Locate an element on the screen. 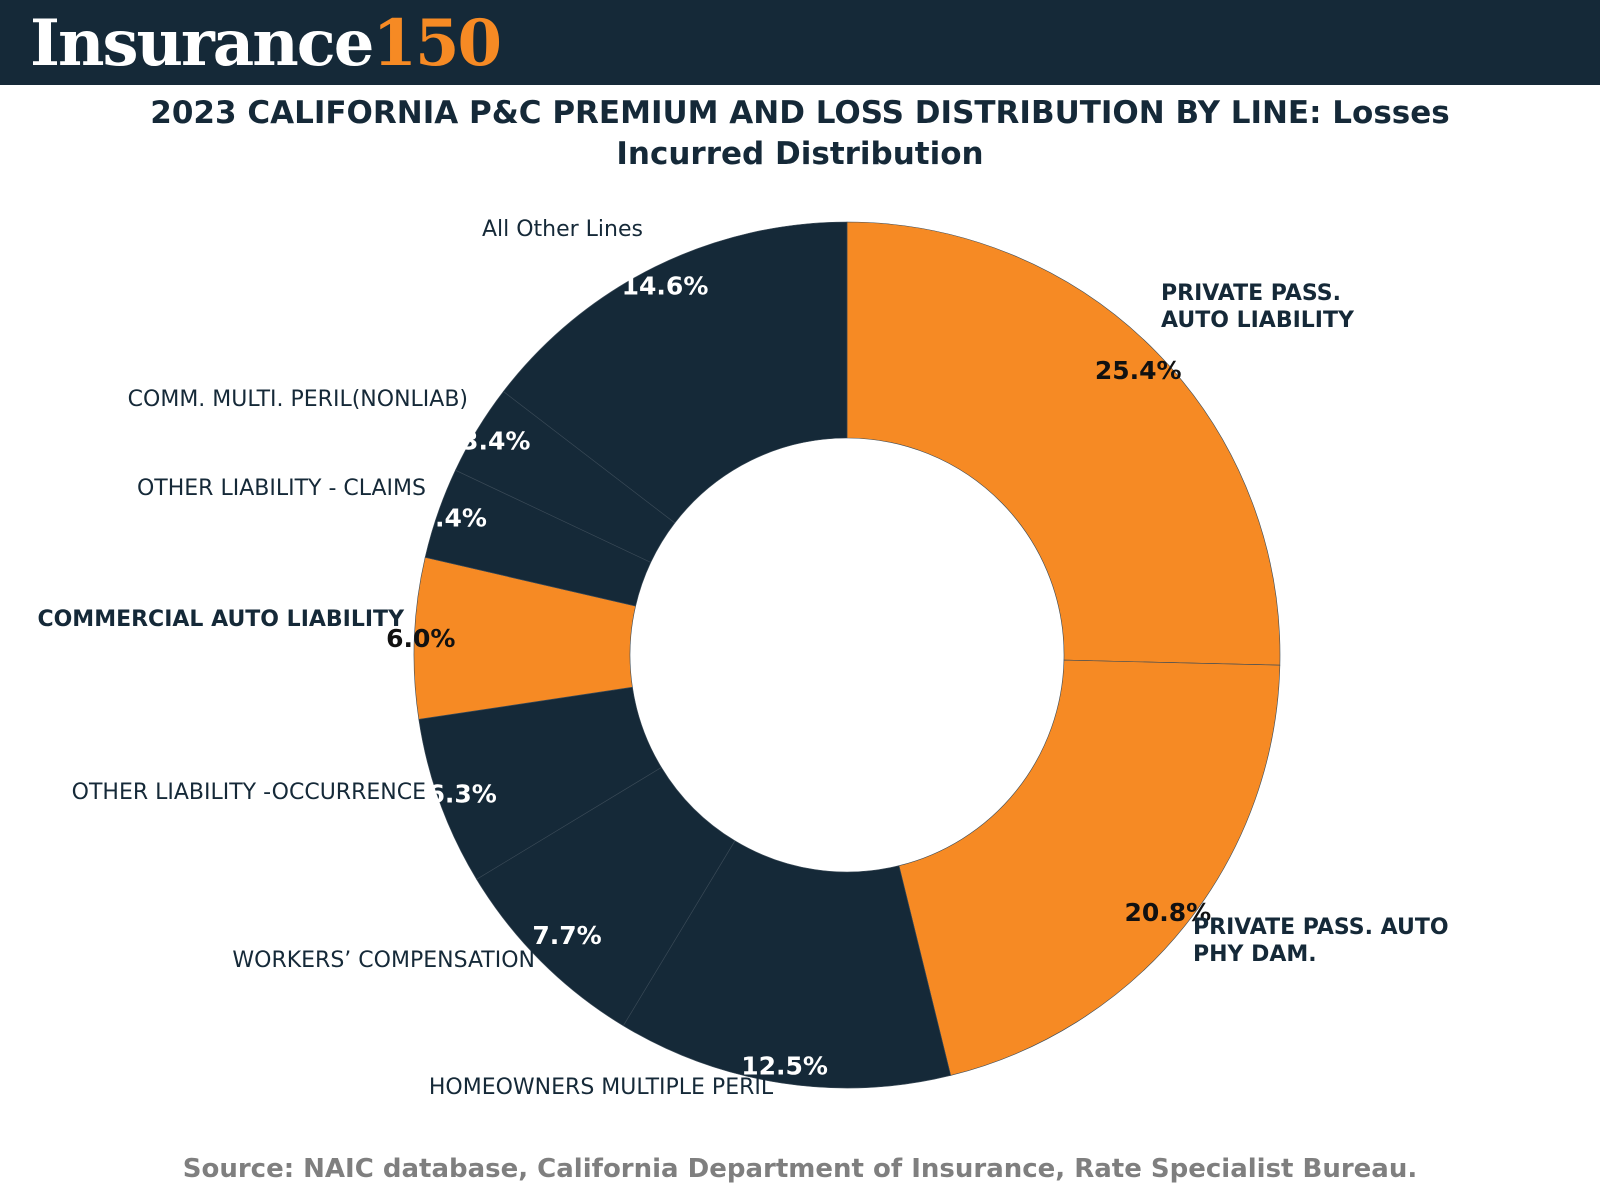 This screenshot has width=1600, height=1200. category-label-line: OTHER LIABILITY -OCCURRENCE is located at coordinates (249, 792).